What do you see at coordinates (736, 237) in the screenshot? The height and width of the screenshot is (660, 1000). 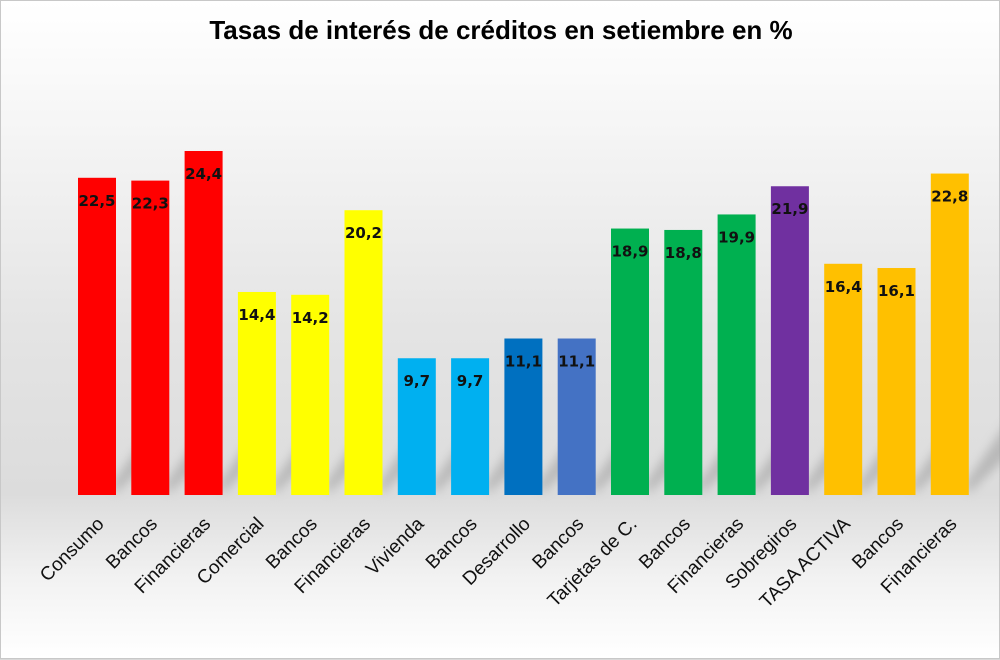 I see `data-label: 19,9` at bounding box center [736, 237].